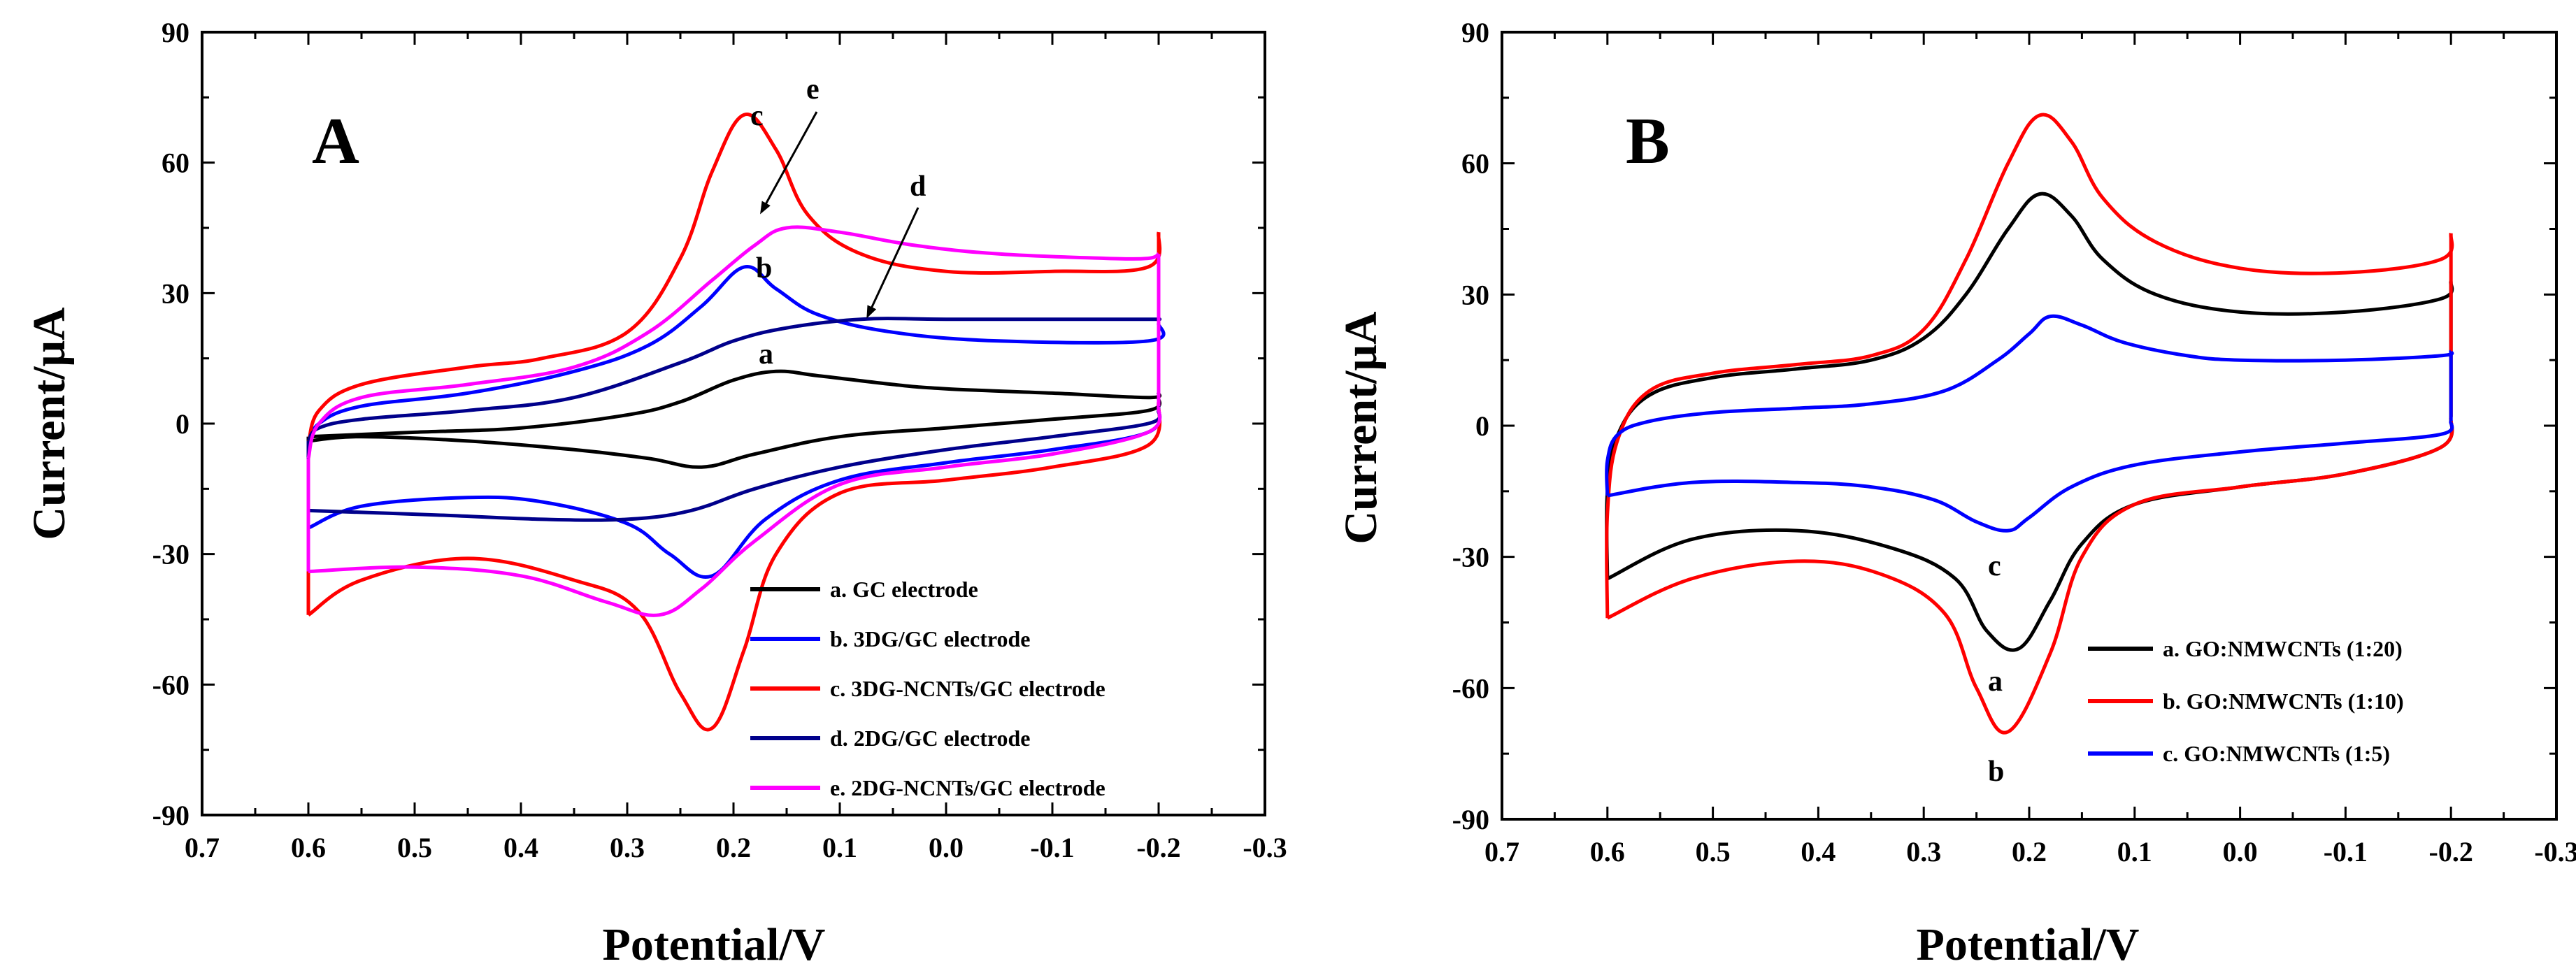 This screenshot has height=980, width=2576. I want to click on legend-label-c: c. 3DG-NCNTs/GC electrode, so click(967, 688).